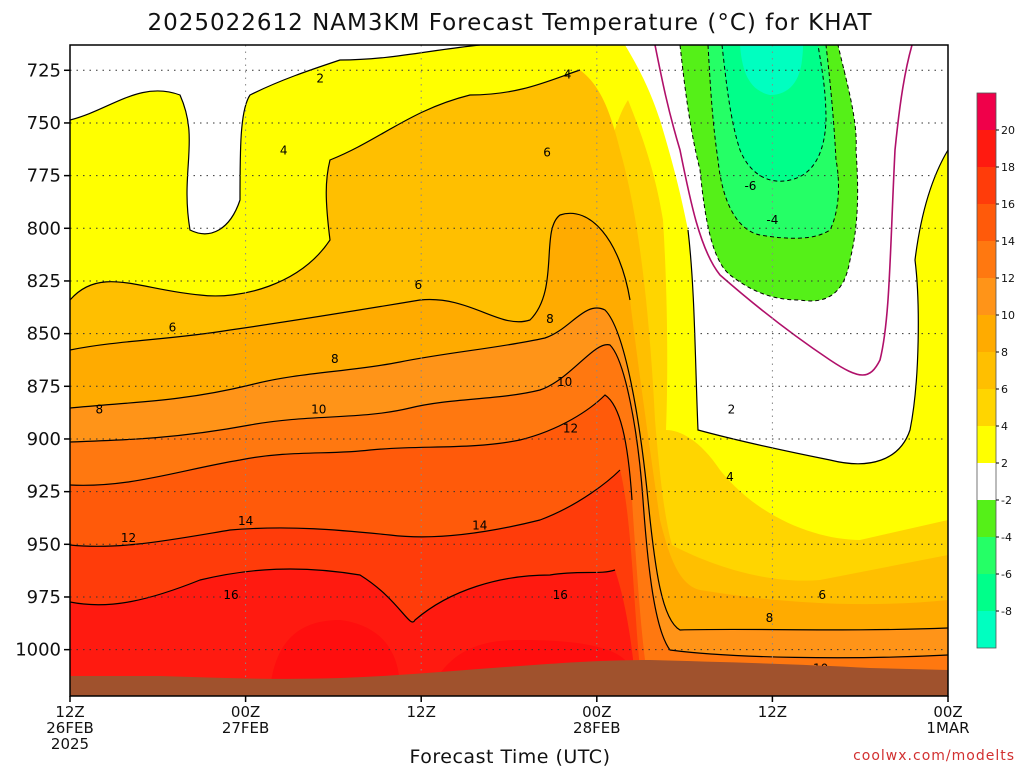 Image resolution: width=1024 pixels, height=768 pixels. I want to click on band-below-neg6, so click(774, 113).